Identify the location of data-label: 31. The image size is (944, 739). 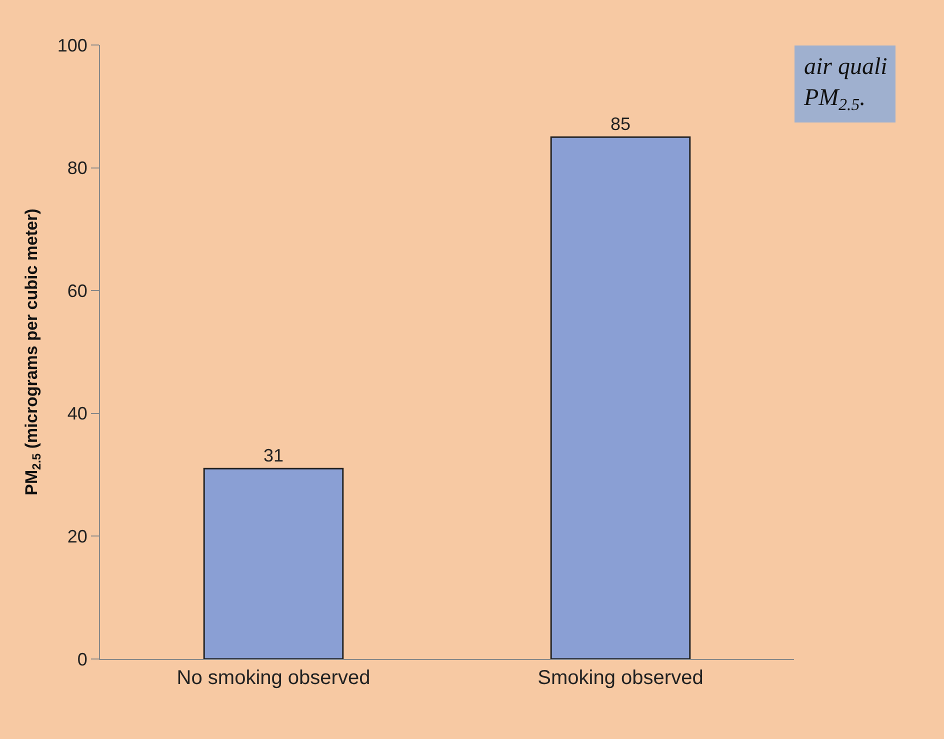
(273, 456).